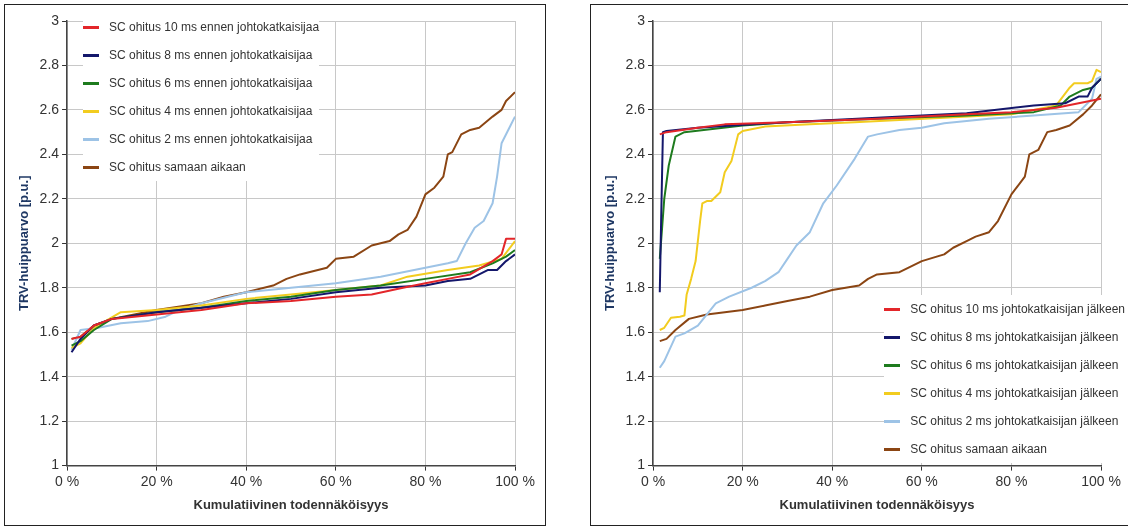  What do you see at coordinates (211, 83) in the screenshot?
I see `legend-label: SC ohitus 6 ms ennen johtokatkaisijaa` at bounding box center [211, 83].